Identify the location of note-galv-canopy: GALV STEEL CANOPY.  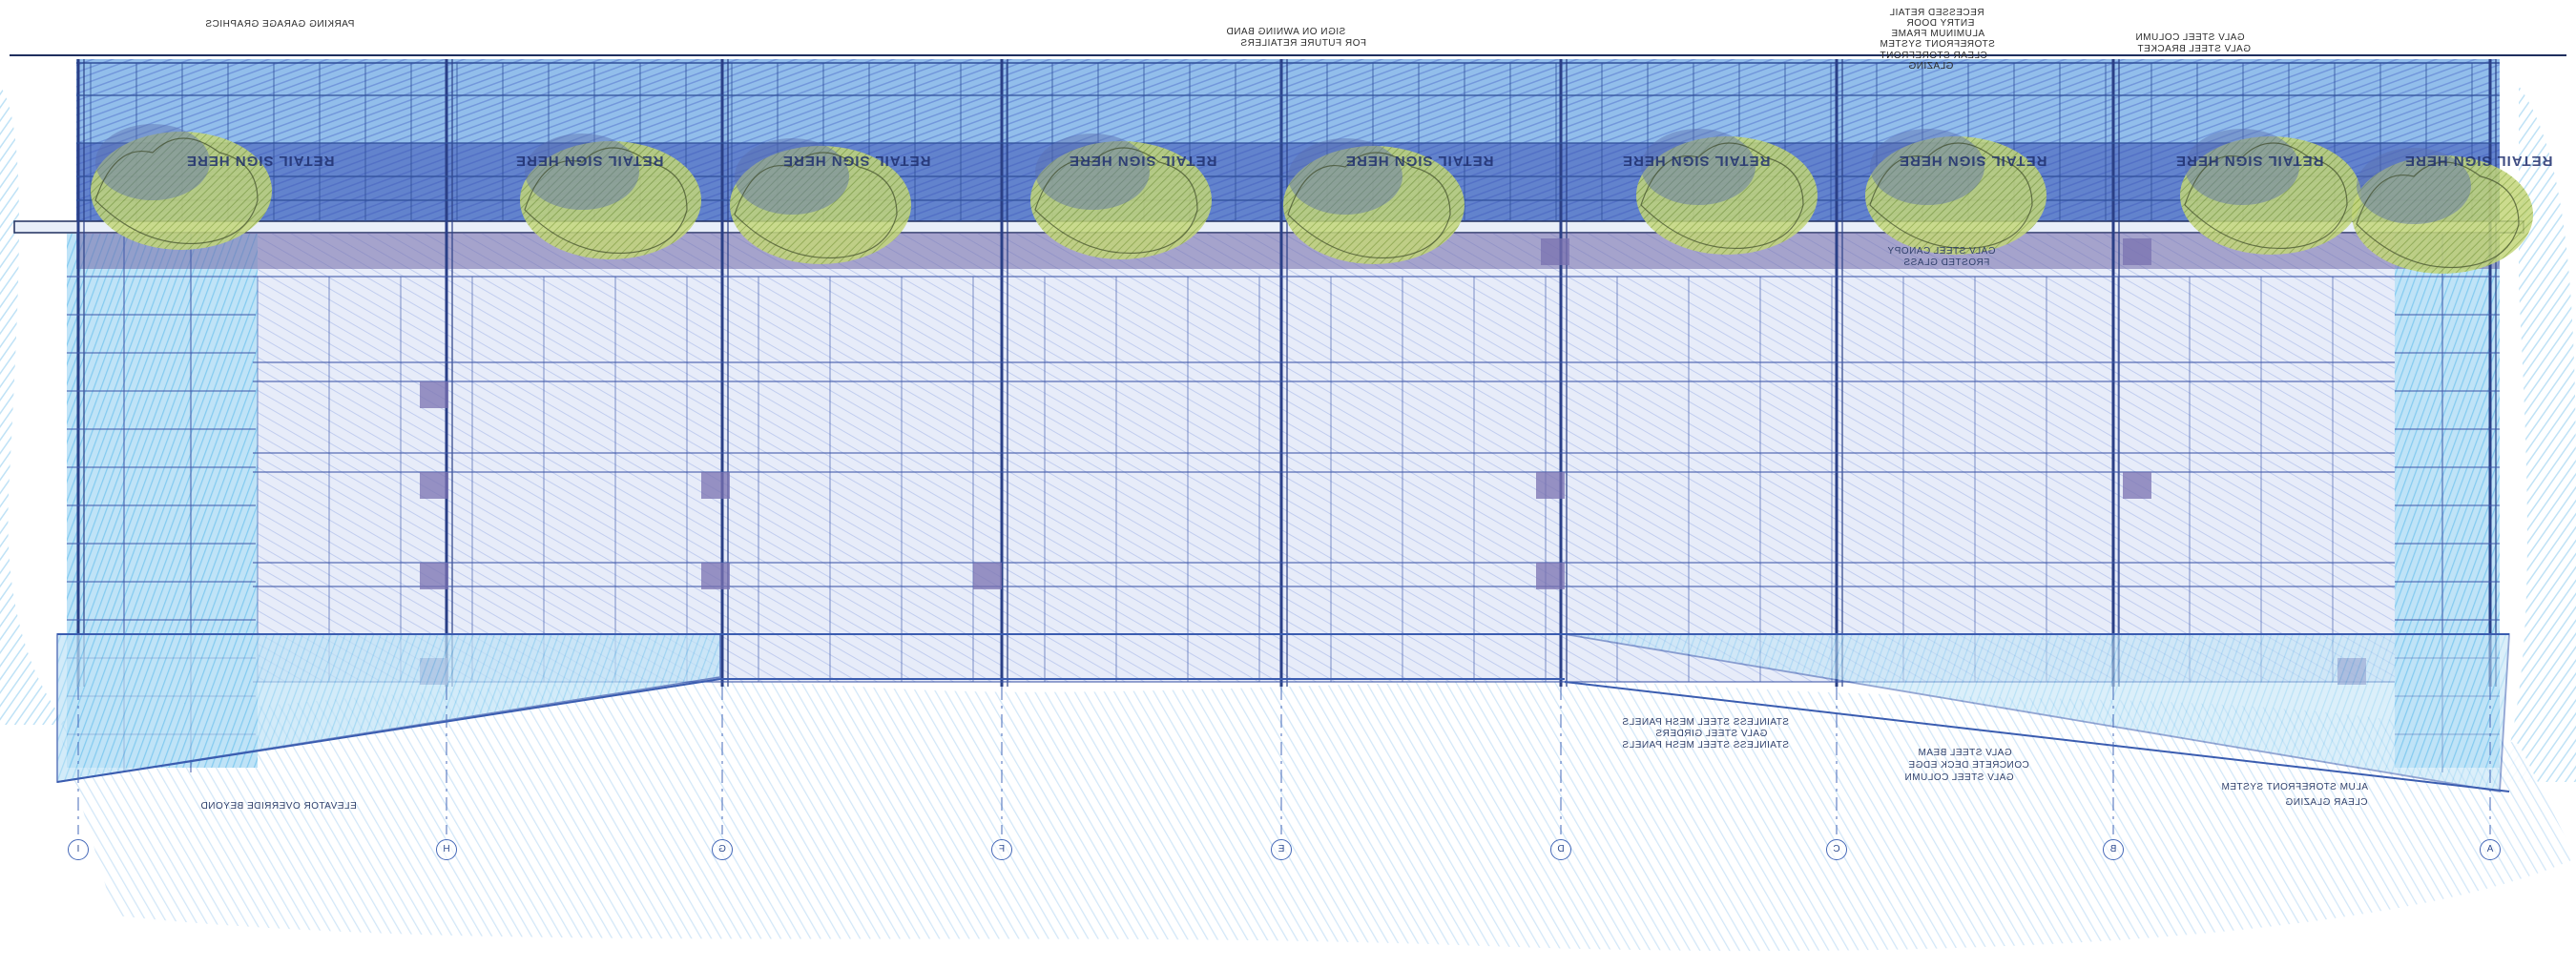
(1941, 252).